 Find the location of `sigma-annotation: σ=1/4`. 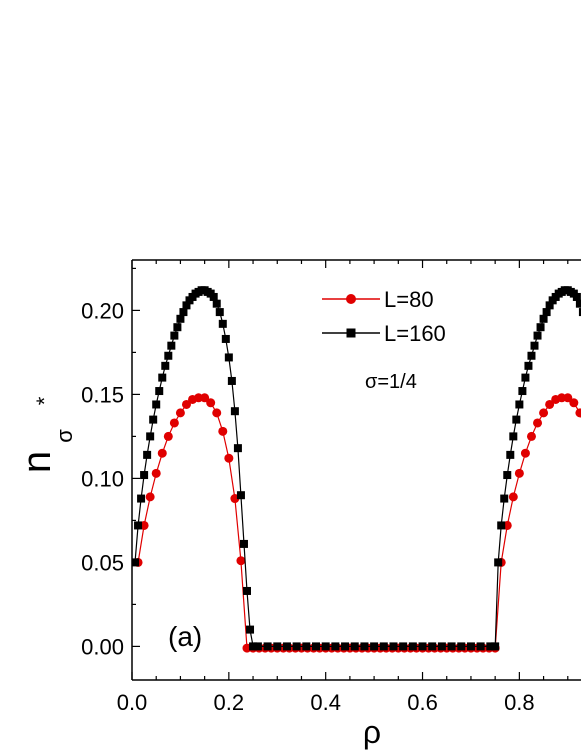

sigma-annotation: σ=1/4 is located at coordinates (391, 382).